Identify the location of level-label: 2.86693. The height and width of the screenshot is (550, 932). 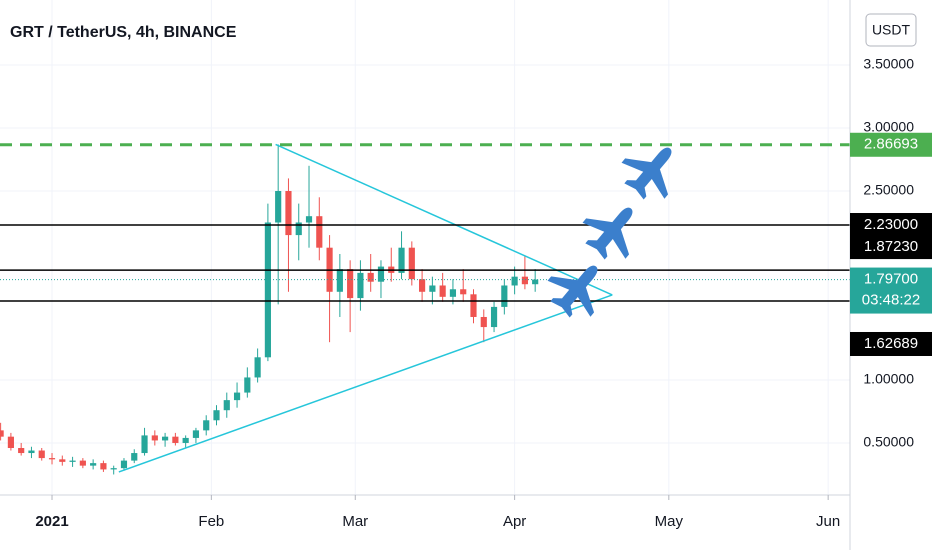
(891, 144).